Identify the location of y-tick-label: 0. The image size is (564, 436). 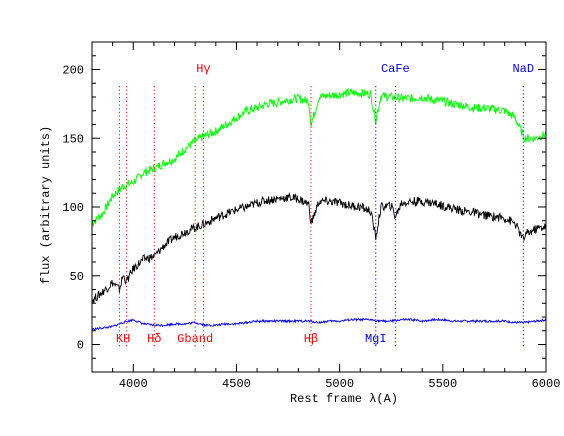
(80, 346).